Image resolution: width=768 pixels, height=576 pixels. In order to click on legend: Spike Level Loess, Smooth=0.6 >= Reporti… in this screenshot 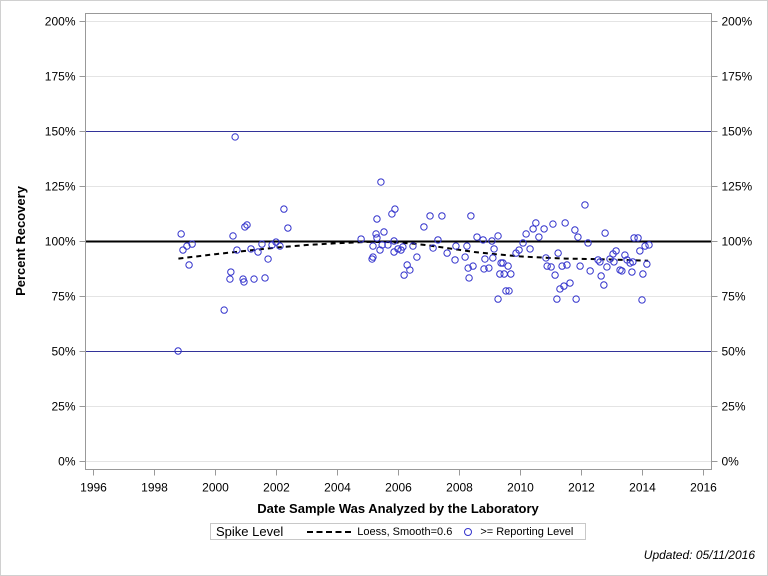, I will do `click(398, 531)`.